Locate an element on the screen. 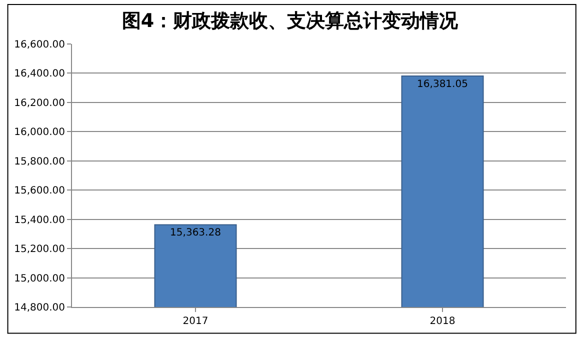 This screenshot has height=339, width=580. y-tick-label: 14,800.00 is located at coordinates (39, 308).